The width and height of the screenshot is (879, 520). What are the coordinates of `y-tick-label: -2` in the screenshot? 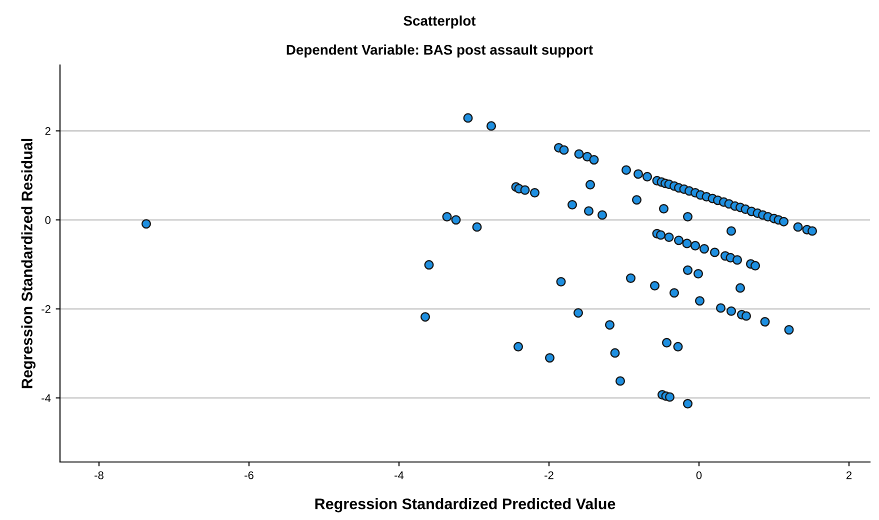 It's located at (46, 309).